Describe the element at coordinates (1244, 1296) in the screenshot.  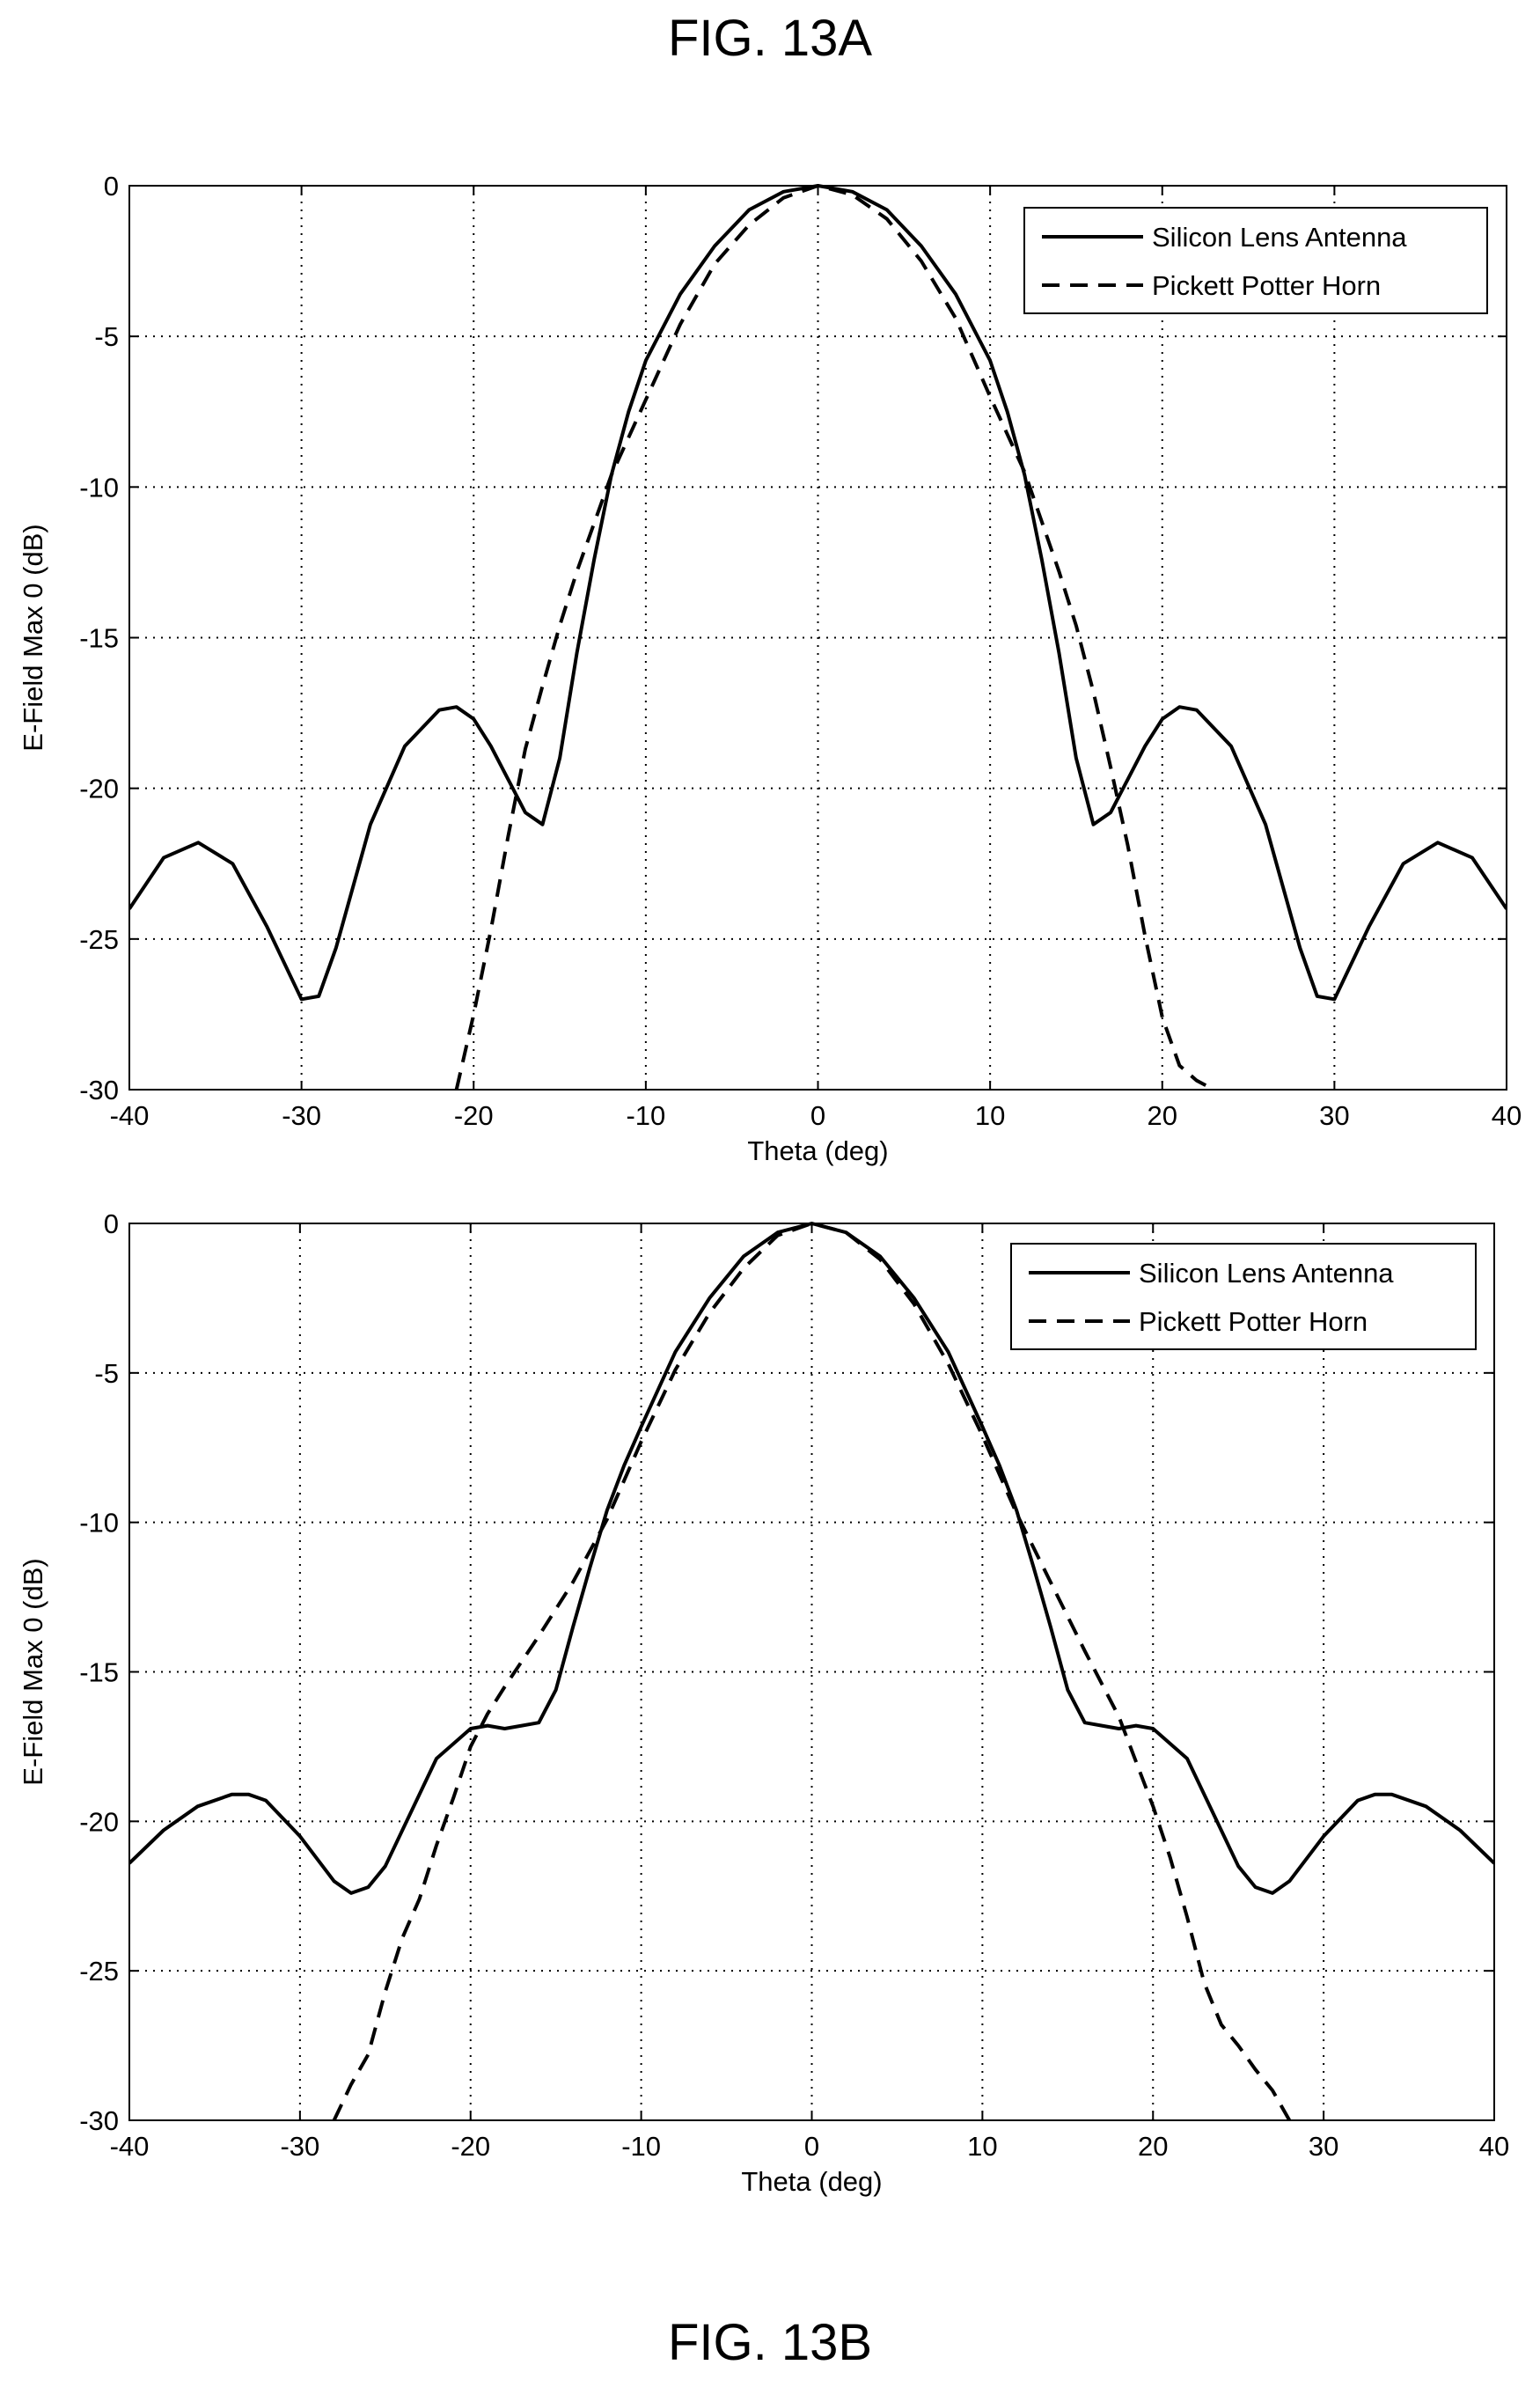
I see `chart-b-legend-box` at that location.